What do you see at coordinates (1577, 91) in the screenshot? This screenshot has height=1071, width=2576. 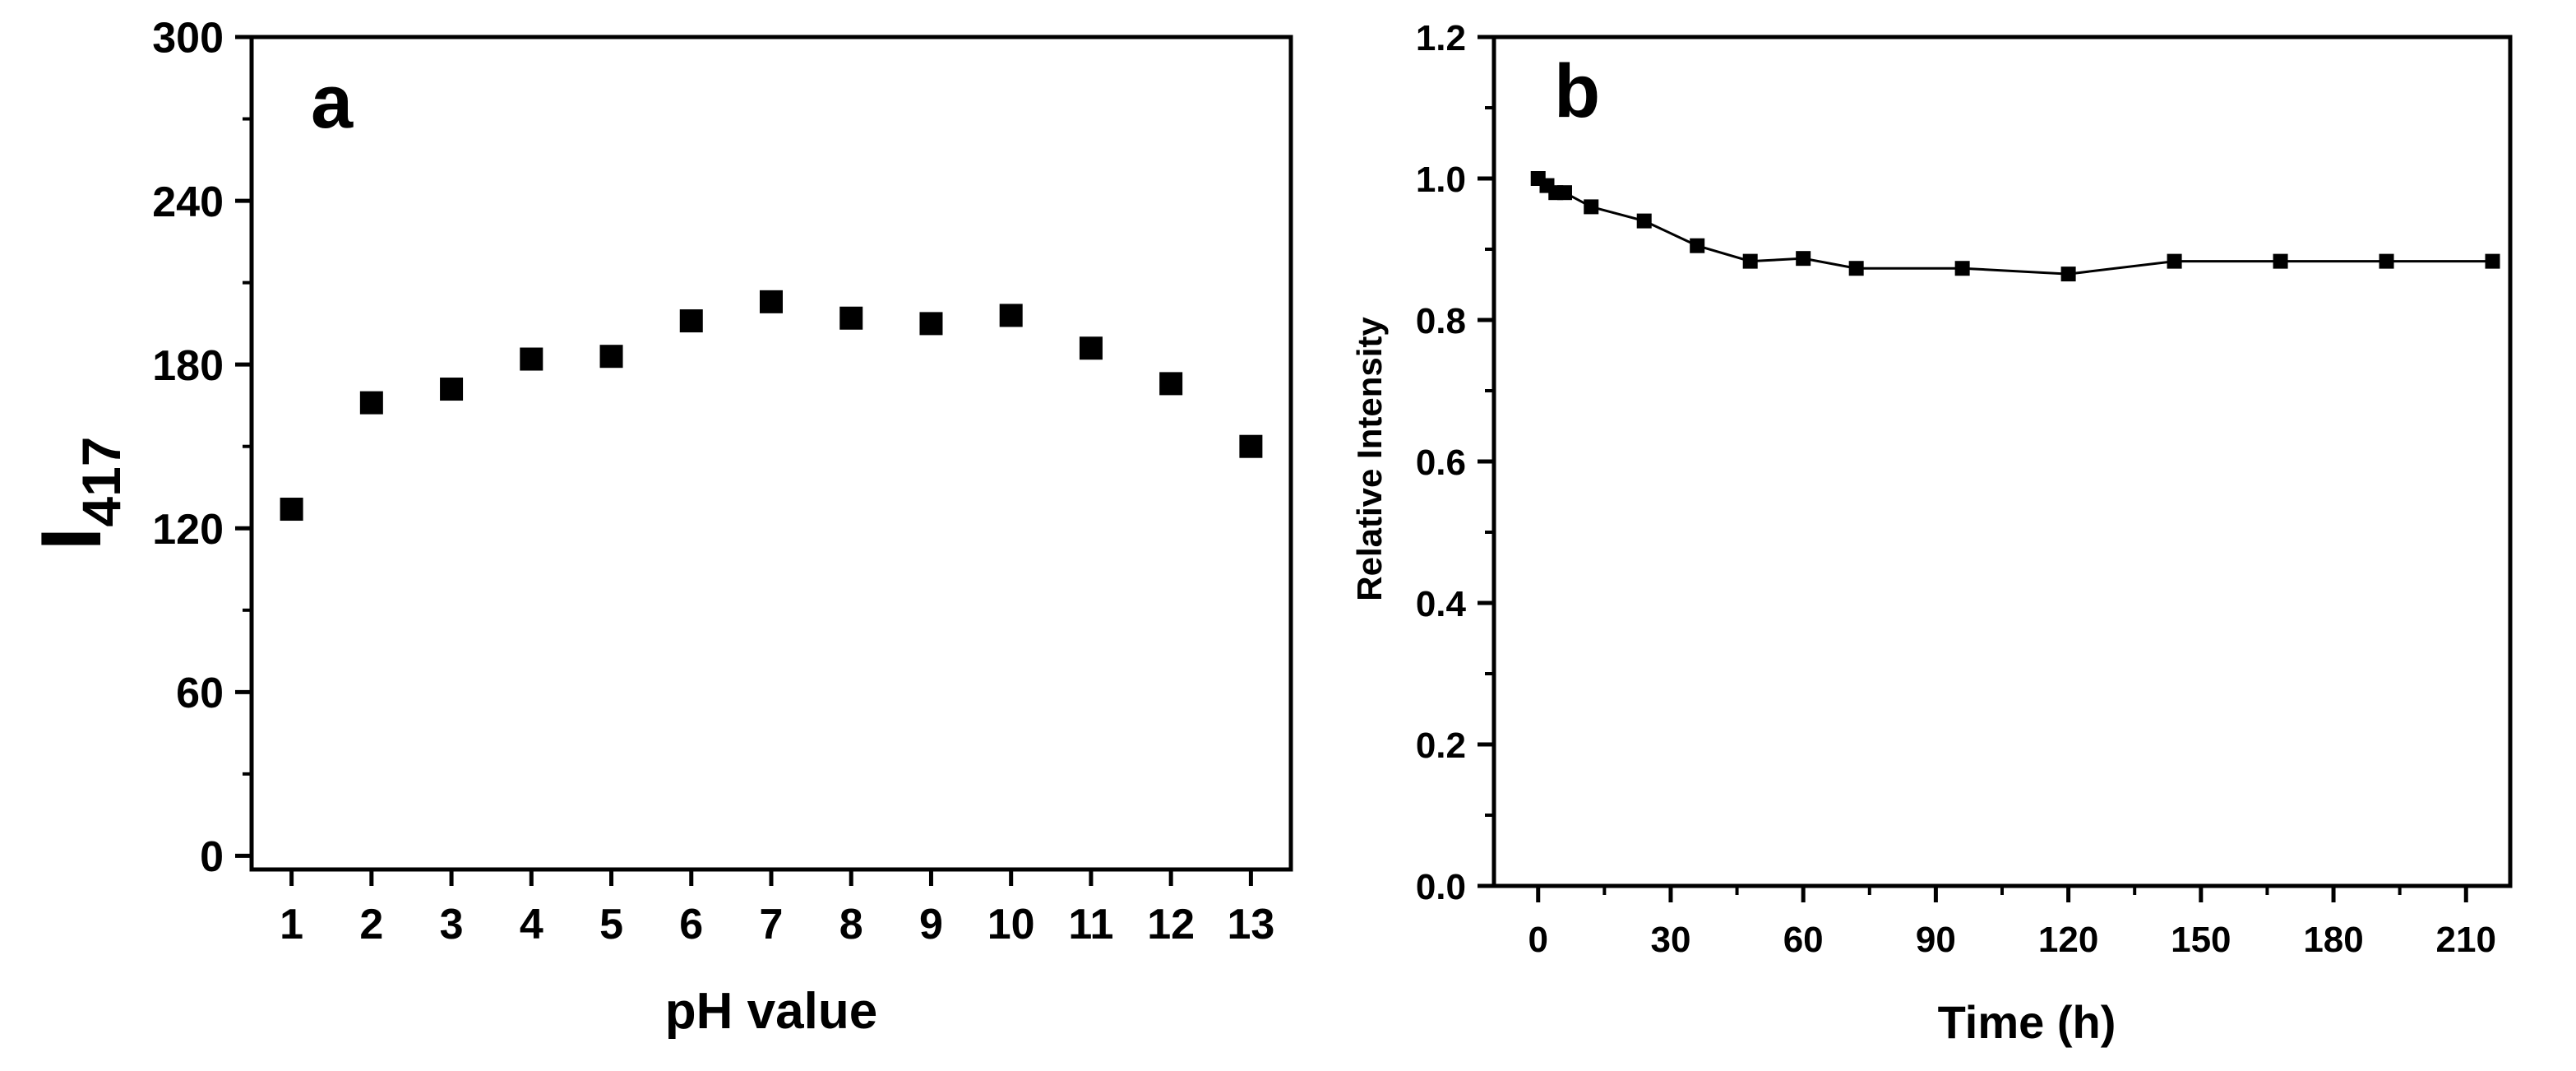 I see `panel-label-b: b` at bounding box center [1577, 91].